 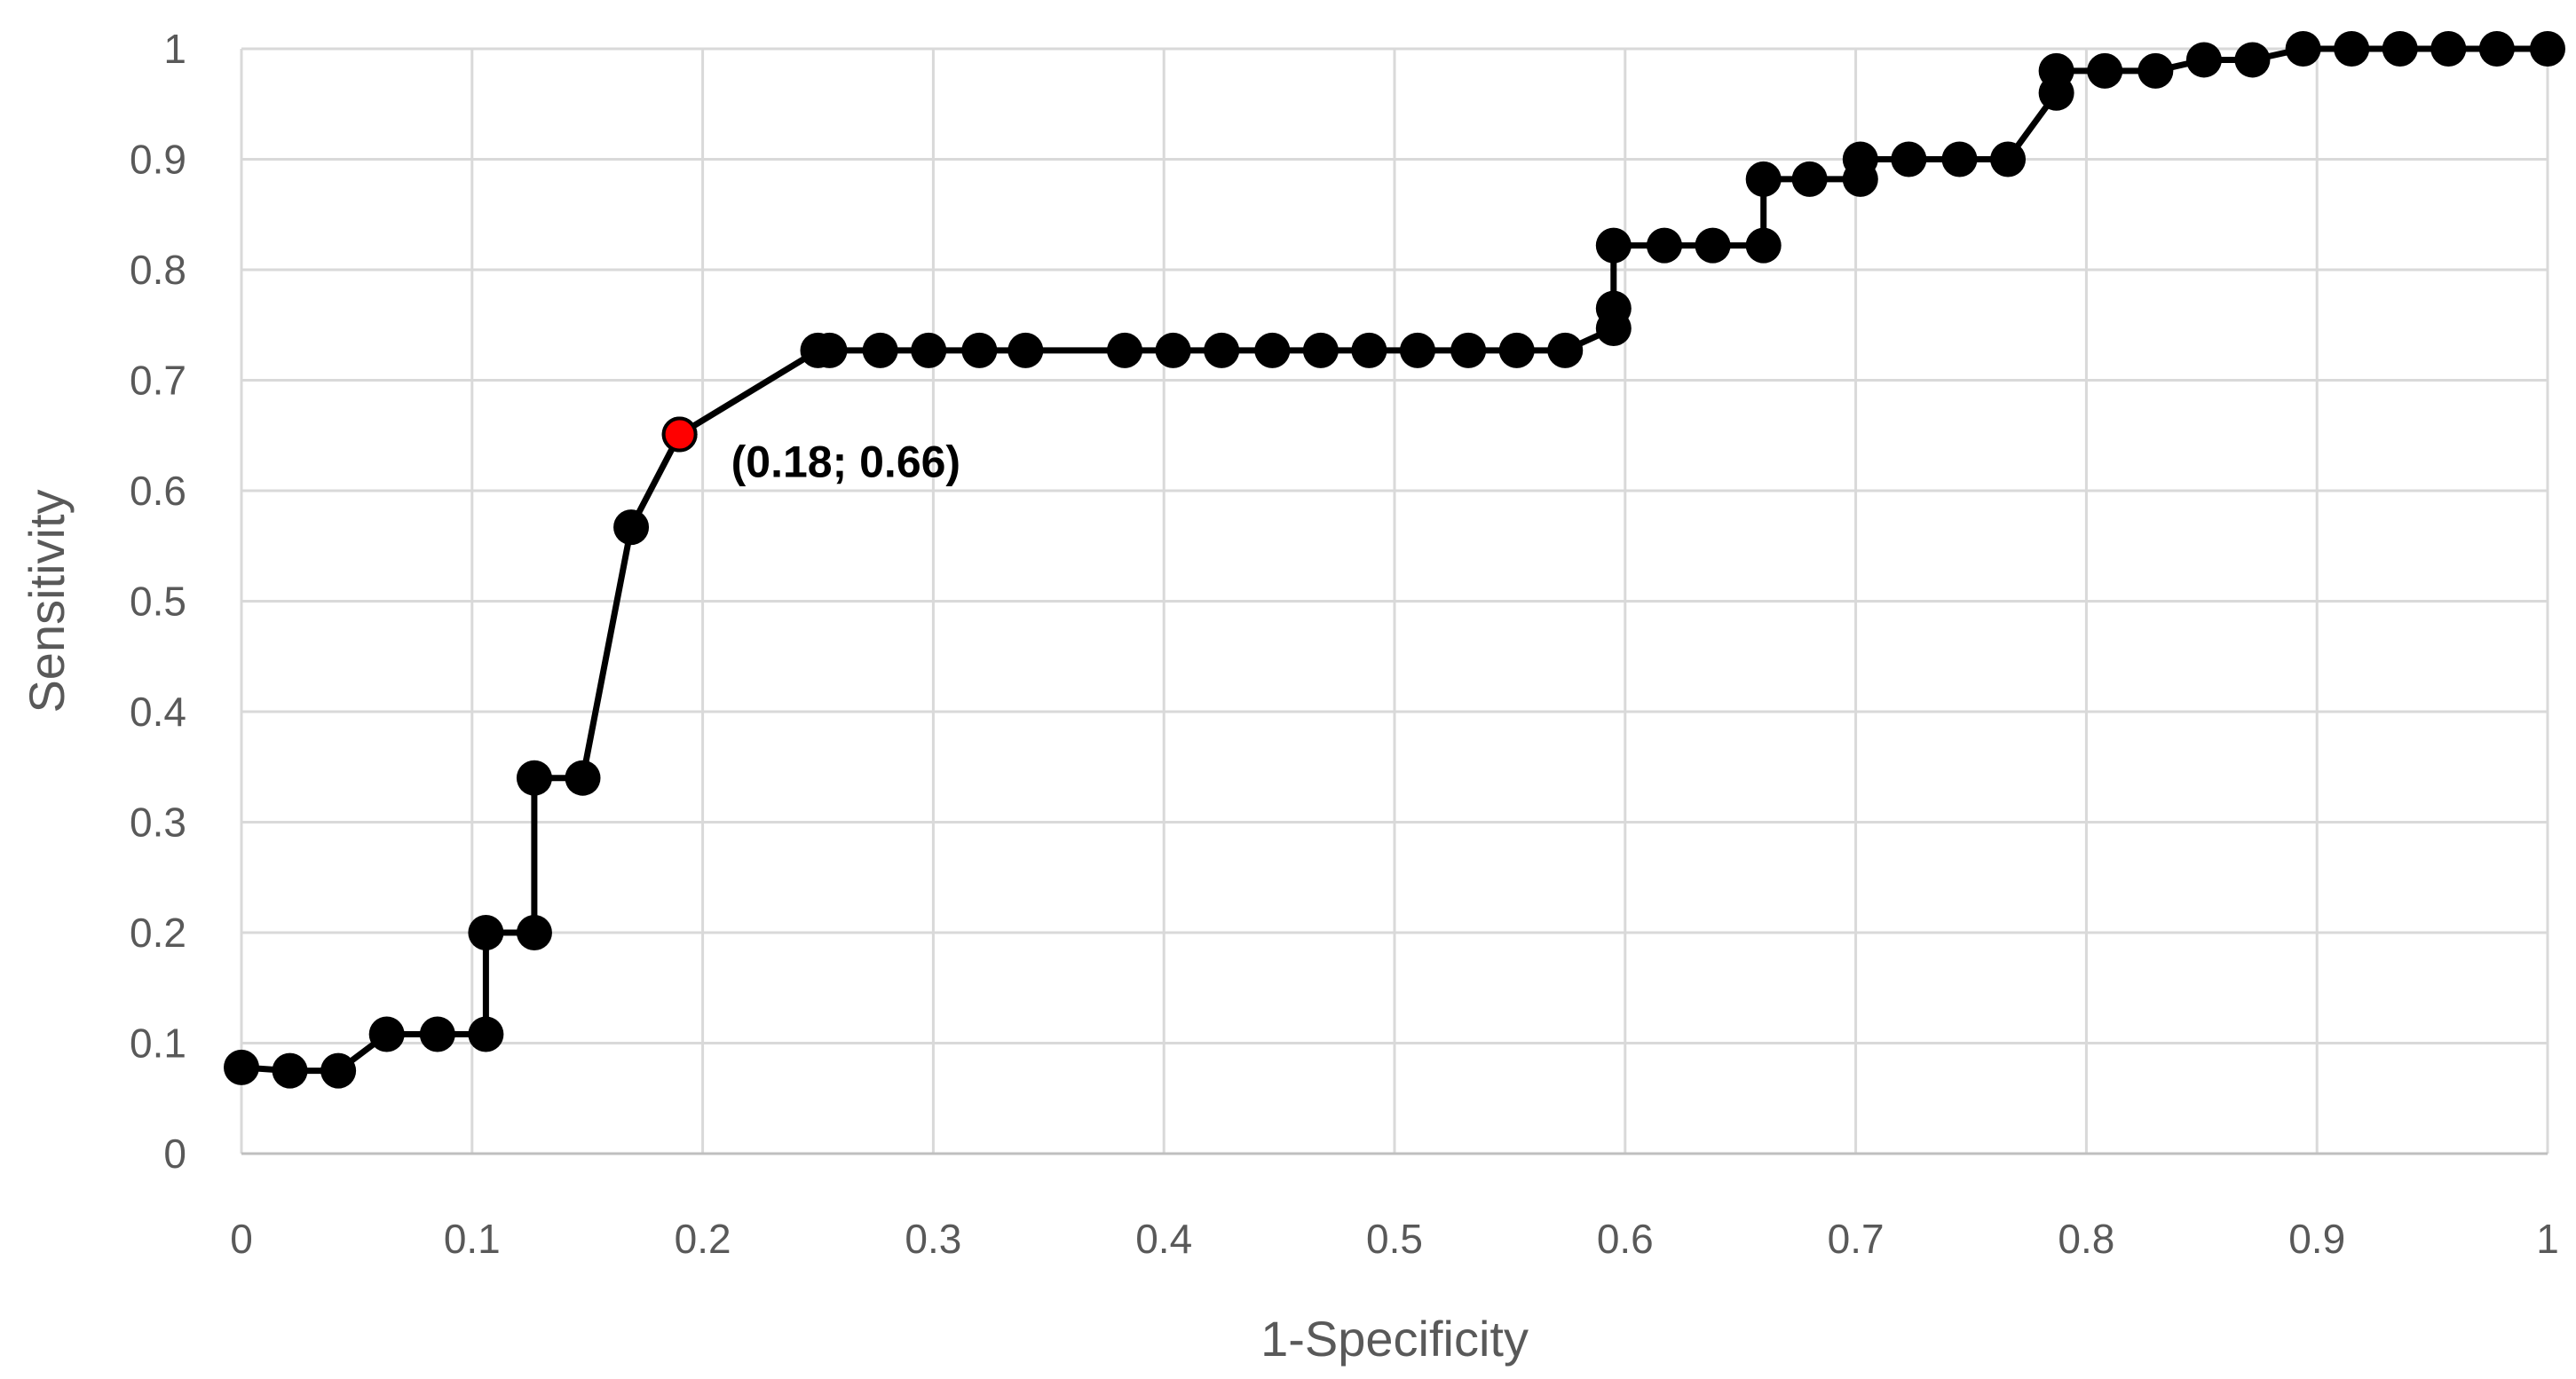 I want to click on x-tick-label: 0.8, so click(x=2086, y=1239).